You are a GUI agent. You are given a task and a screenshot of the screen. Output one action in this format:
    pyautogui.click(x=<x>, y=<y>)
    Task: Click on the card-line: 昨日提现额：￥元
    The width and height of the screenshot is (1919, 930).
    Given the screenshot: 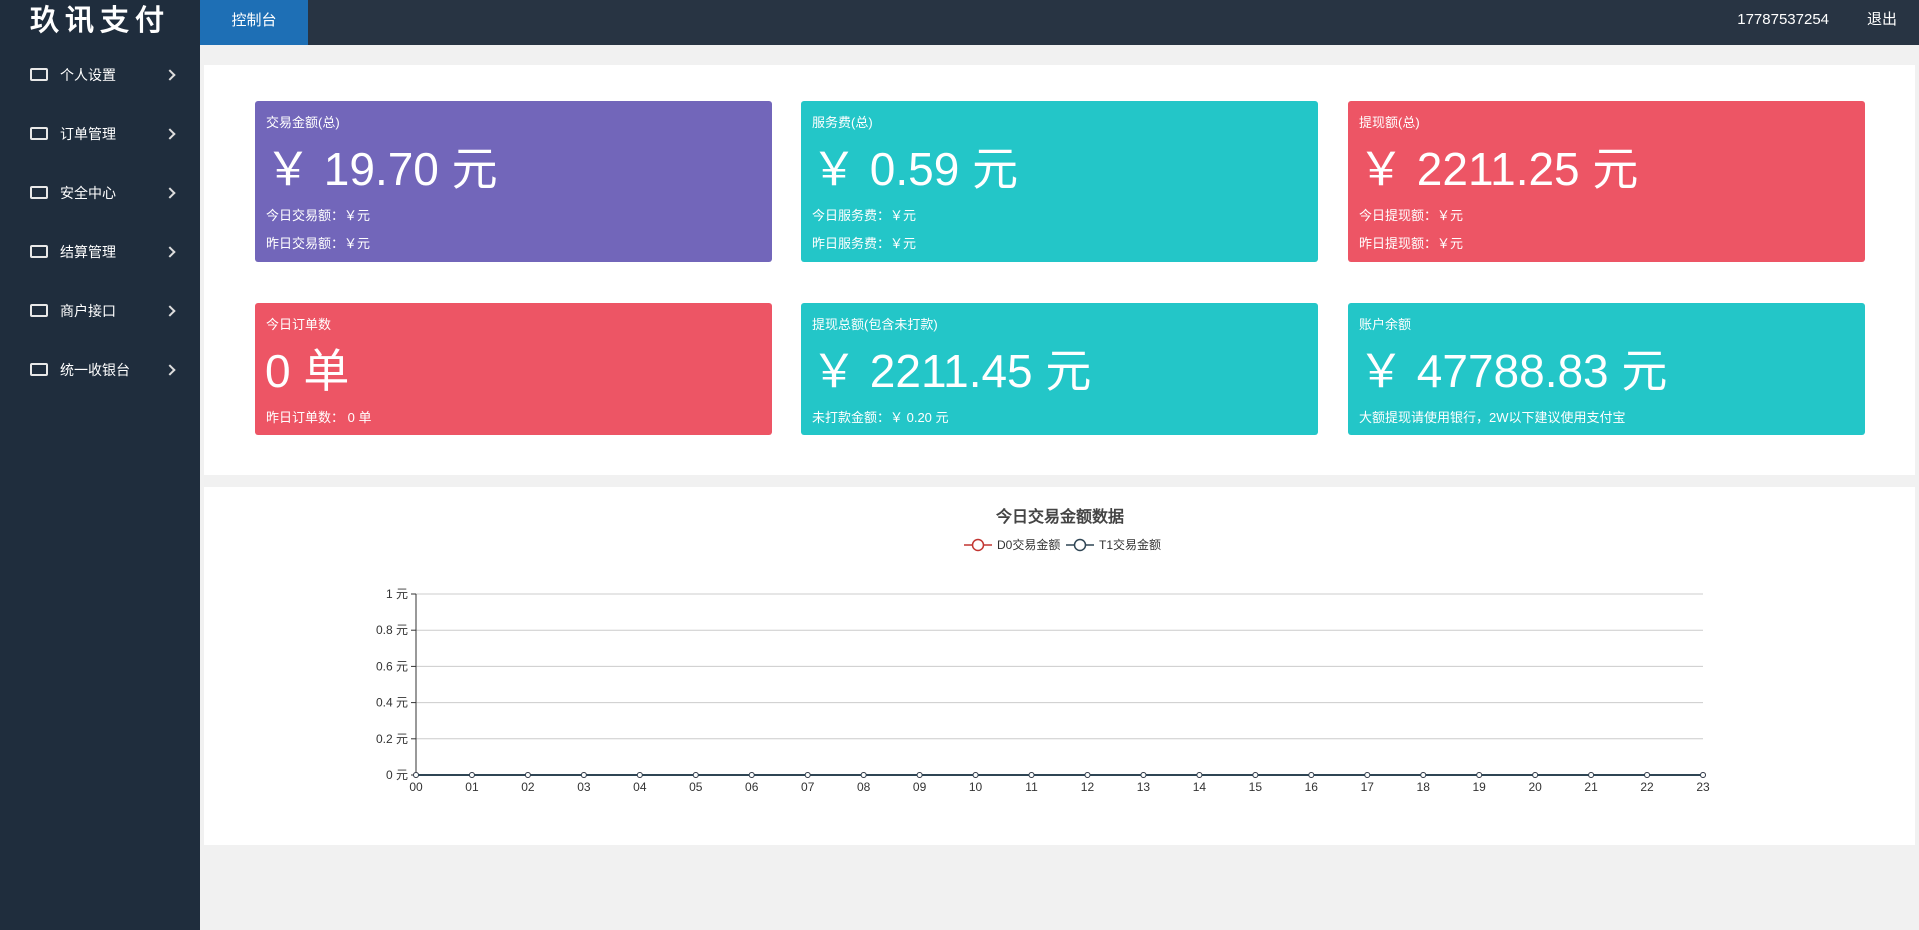 What is the action you would take?
    pyautogui.click(x=1411, y=243)
    